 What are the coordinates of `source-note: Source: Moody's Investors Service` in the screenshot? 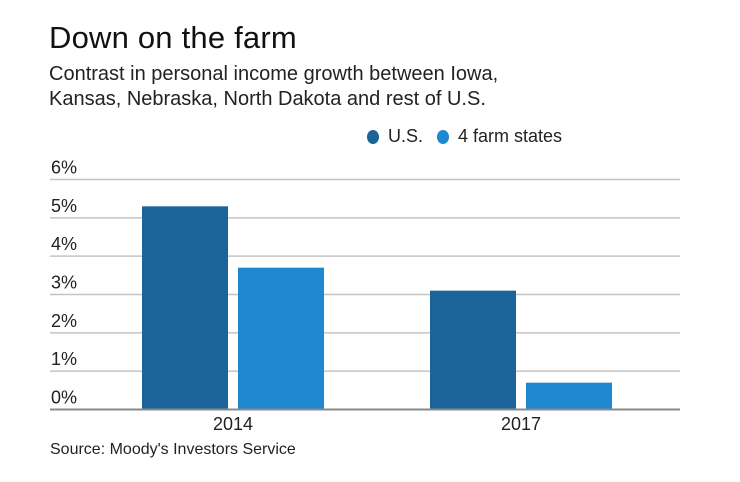 It's located at (173, 449).